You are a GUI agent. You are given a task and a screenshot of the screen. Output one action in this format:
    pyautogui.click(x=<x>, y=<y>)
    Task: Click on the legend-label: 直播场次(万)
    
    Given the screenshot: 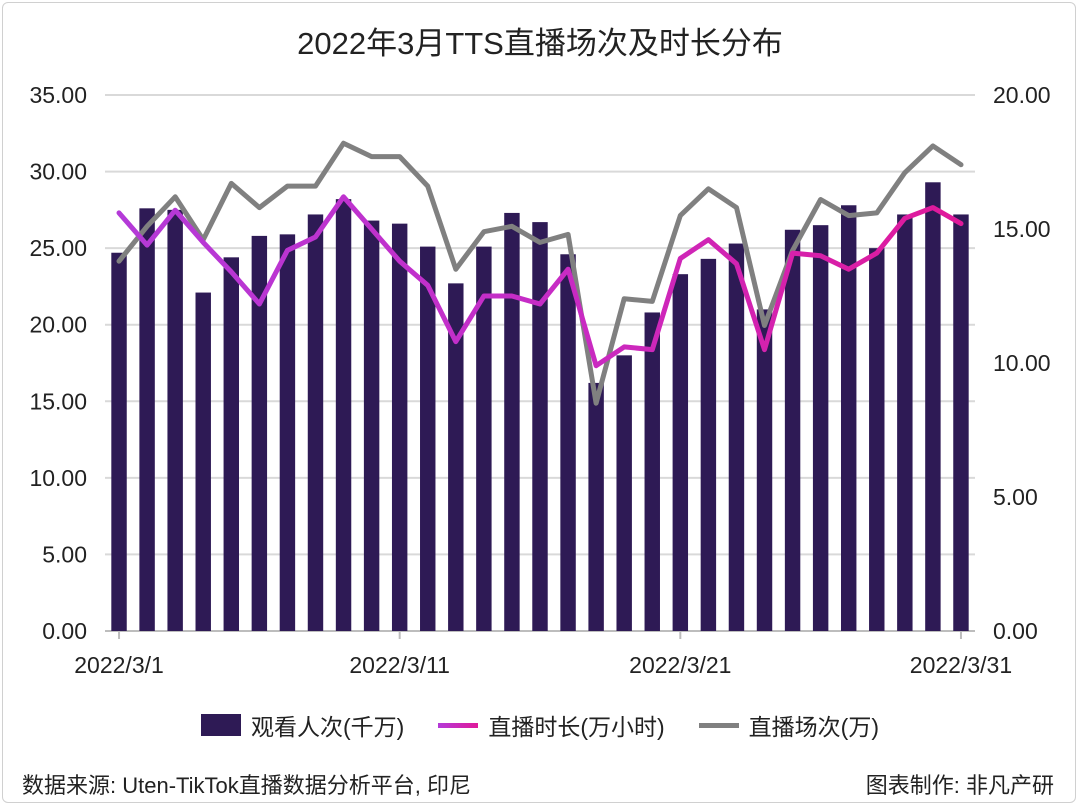 What is the action you would take?
    pyautogui.click(x=813, y=727)
    